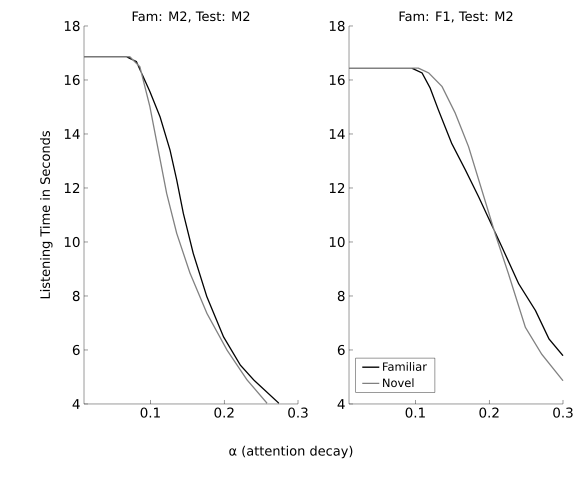  What do you see at coordinates (290, 452) in the screenshot?
I see `x-axis-title: α (attention decay)` at bounding box center [290, 452].